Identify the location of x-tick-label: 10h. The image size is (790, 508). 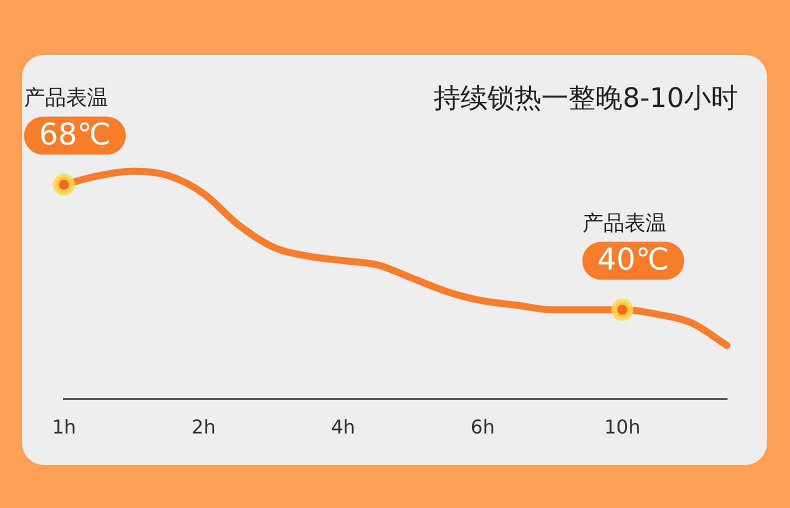
(622, 427).